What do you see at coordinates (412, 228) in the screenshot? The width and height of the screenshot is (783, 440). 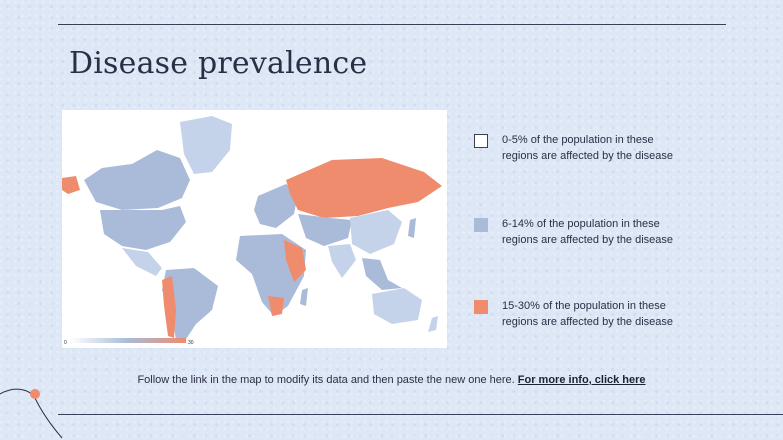 I see `japan` at bounding box center [412, 228].